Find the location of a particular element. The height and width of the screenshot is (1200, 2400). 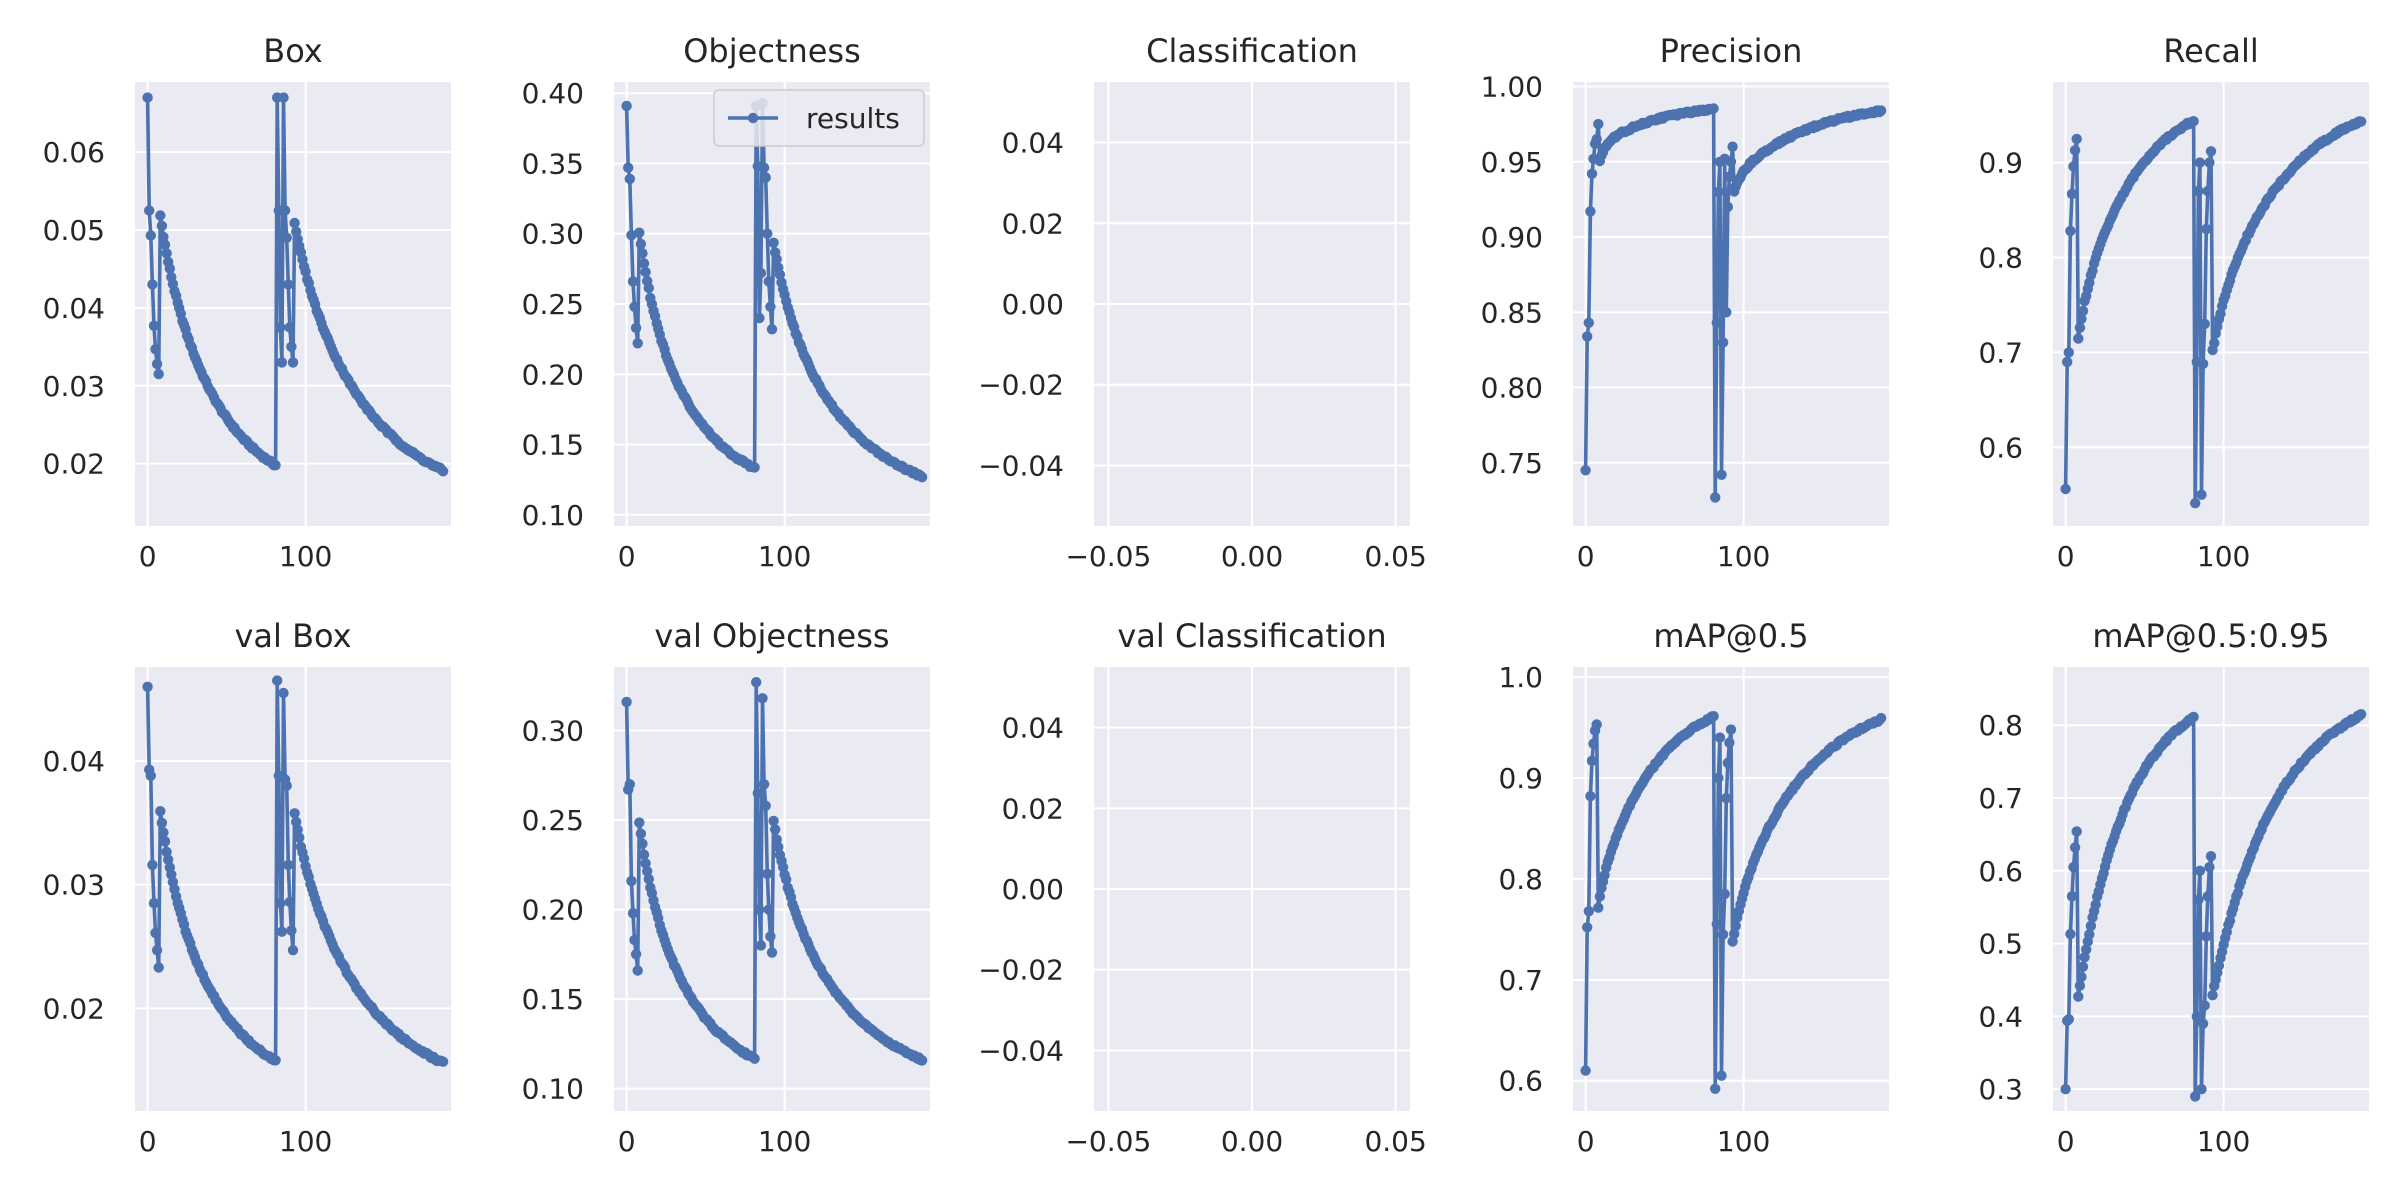

subplot-9: 0 100 0.6 0.7 0.8 0.9 1.0 mAP@0.5 is located at coordinates (1693, 887).